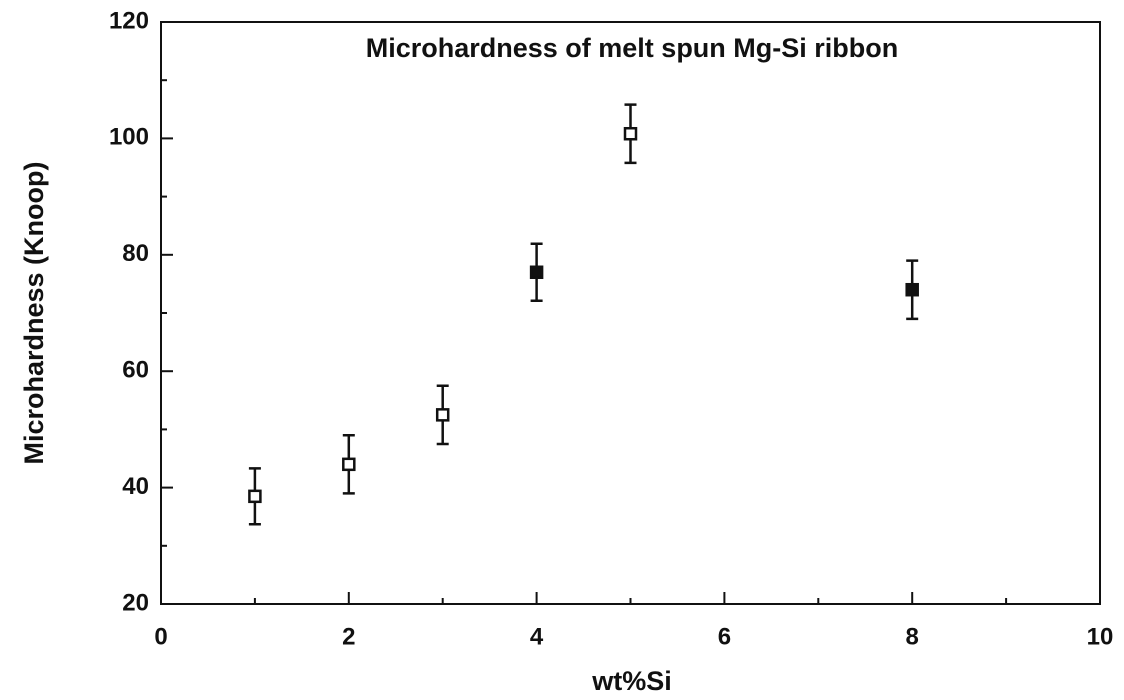 The image size is (1124, 700). What do you see at coordinates (631, 681) in the screenshot?
I see `x-axis-label: wt%Si` at bounding box center [631, 681].